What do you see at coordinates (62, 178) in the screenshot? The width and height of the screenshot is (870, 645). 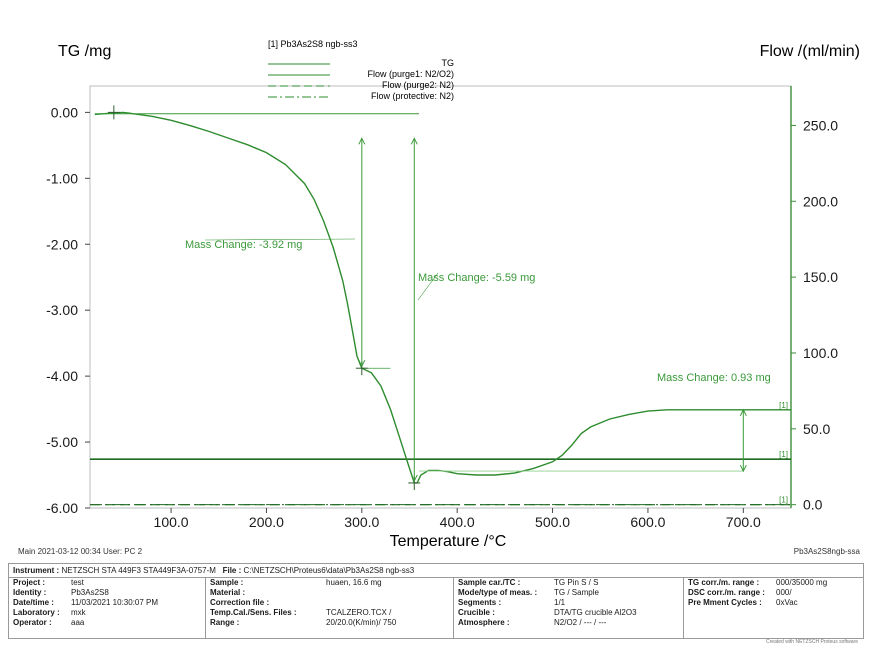 I see `y-left-tick-label: -1.00` at bounding box center [62, 178].